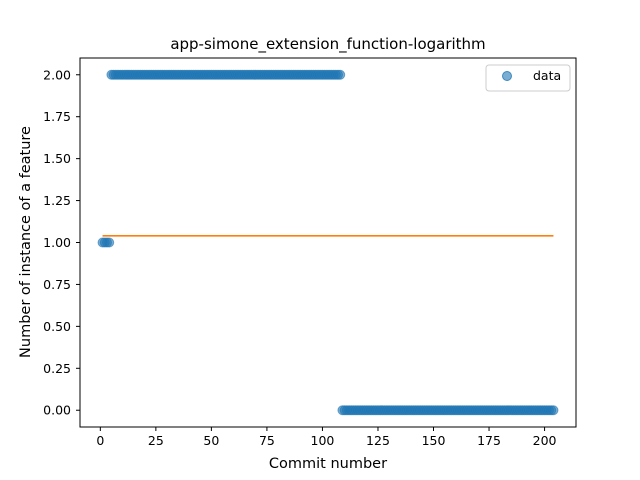 The image size is (640, 480). Describe the element at coordinates (57, 368) in the screenshot. I see `y-tick-label: 0.25` at that location.